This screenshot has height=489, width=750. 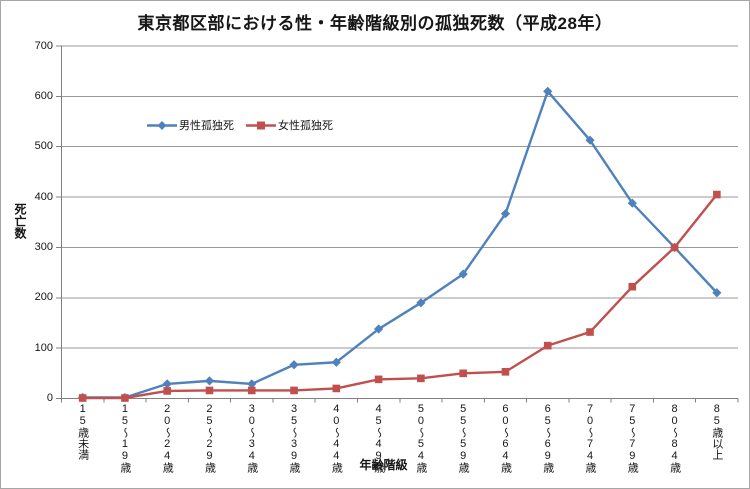 What do you see at coordinates (82, 431) in the screenshot?
I see `x-axis-category-label: 15歳未満` at bounding box center [82, 431].